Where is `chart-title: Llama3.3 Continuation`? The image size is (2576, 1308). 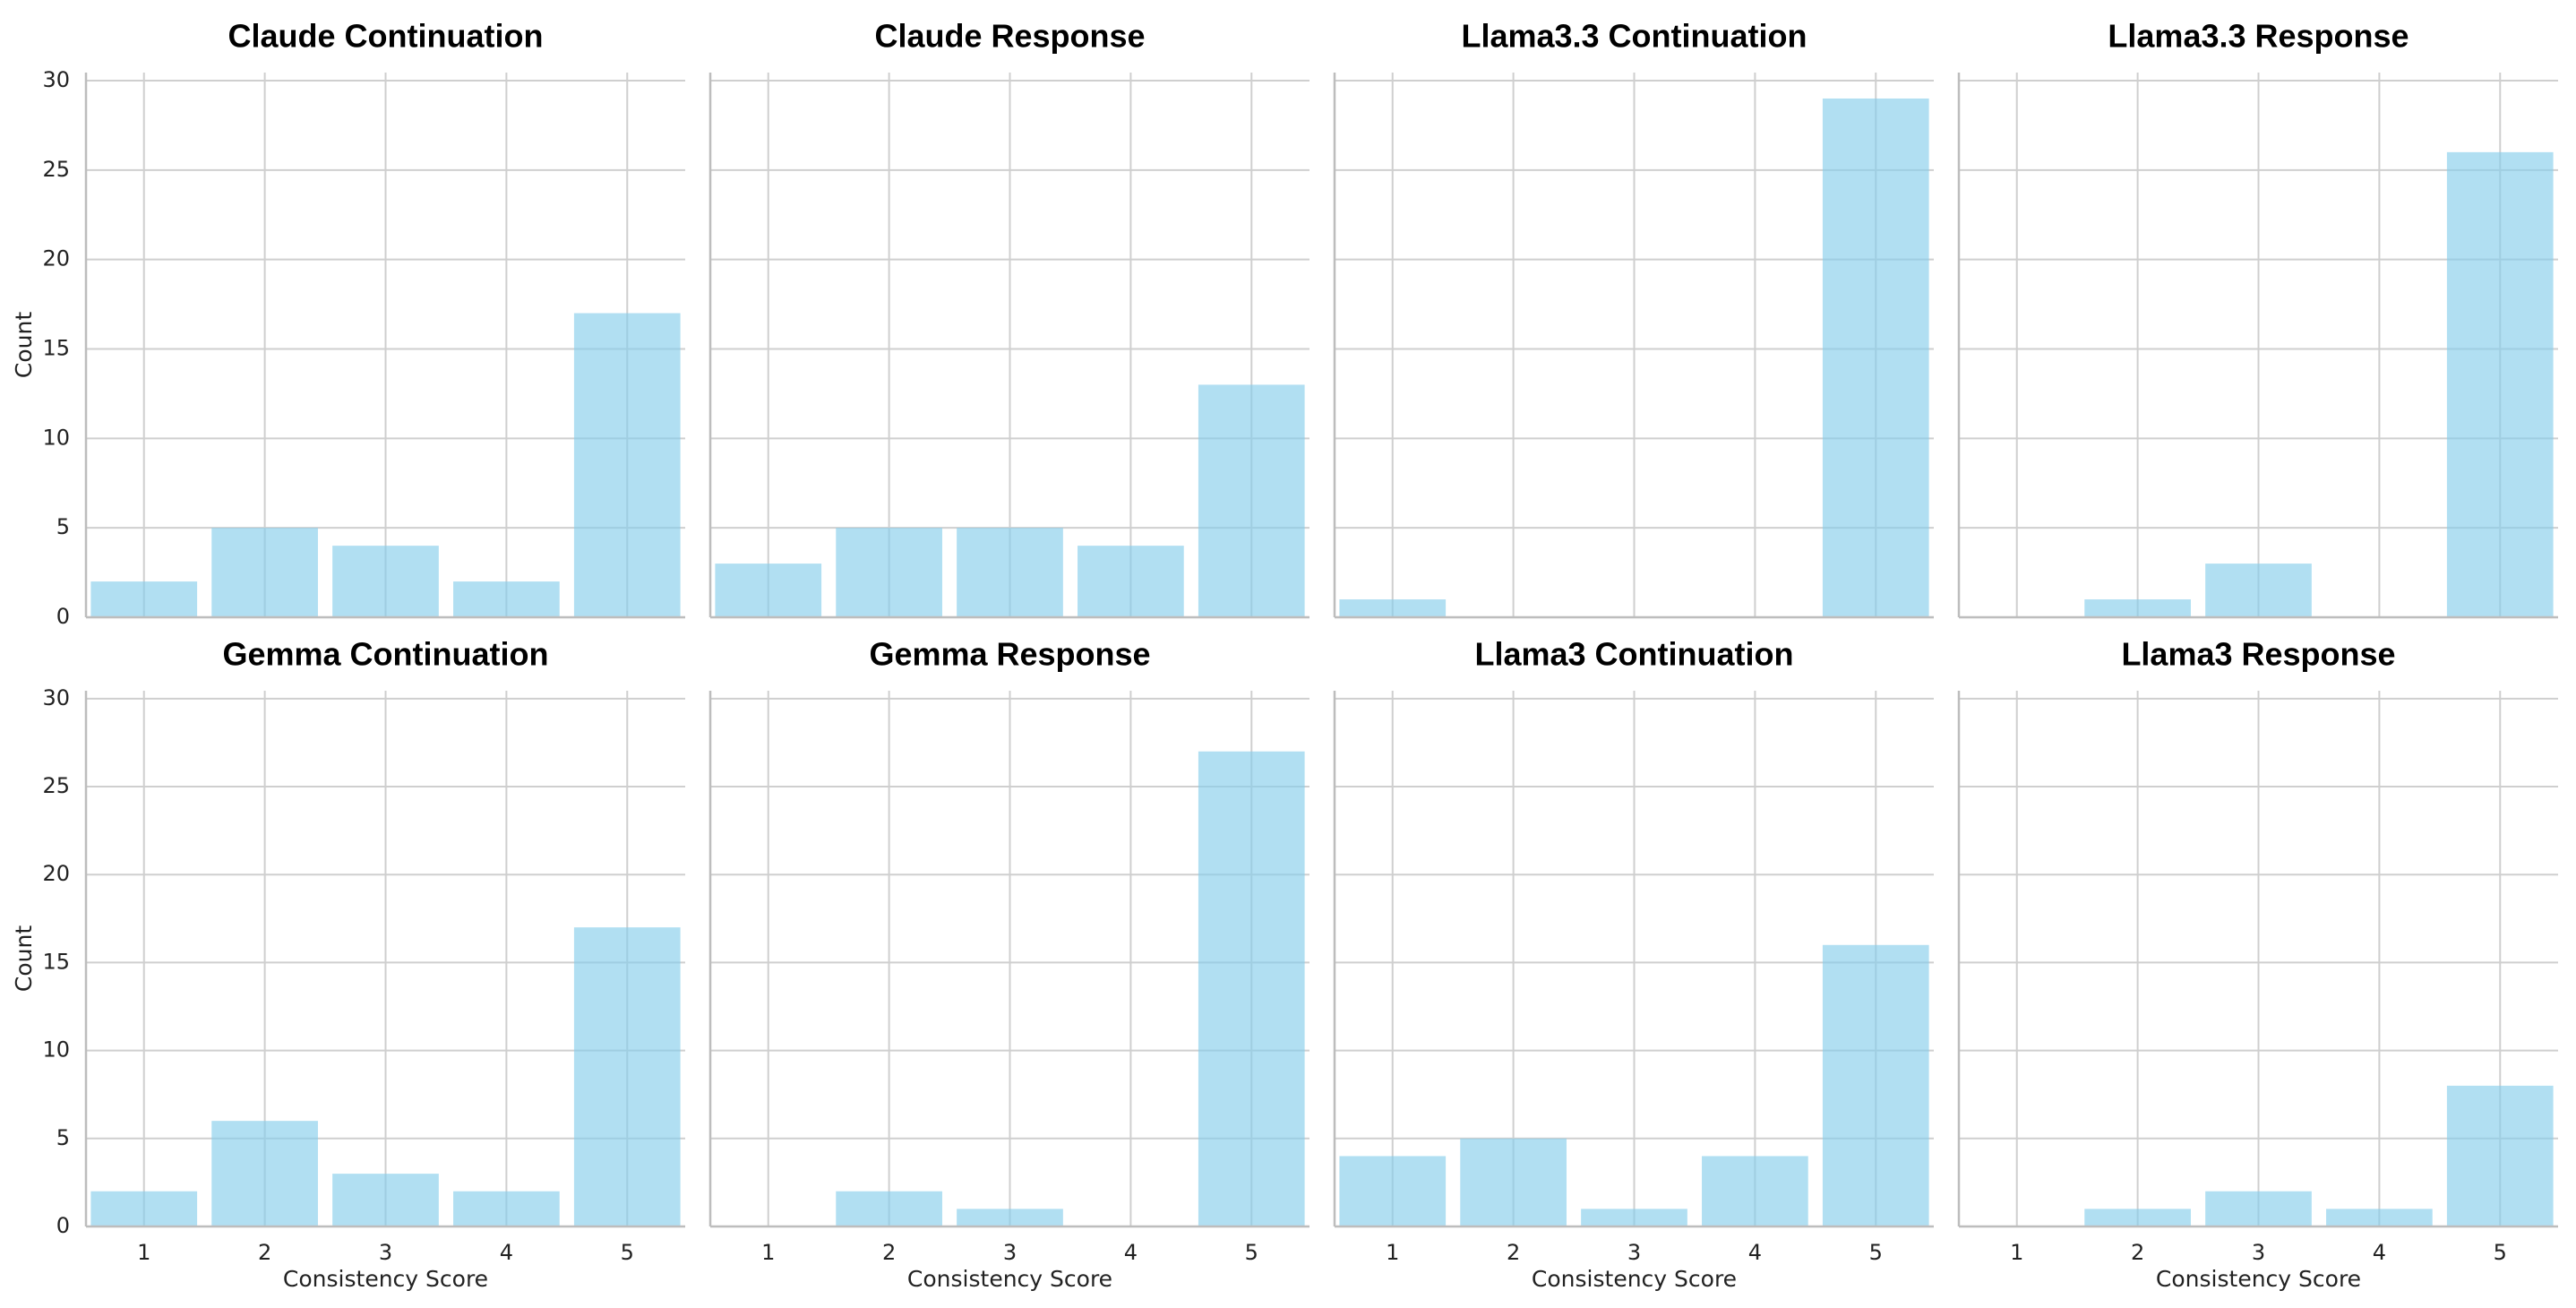
chart-title: Llama3.3 Continuation is located at coordinates (1634, 36).